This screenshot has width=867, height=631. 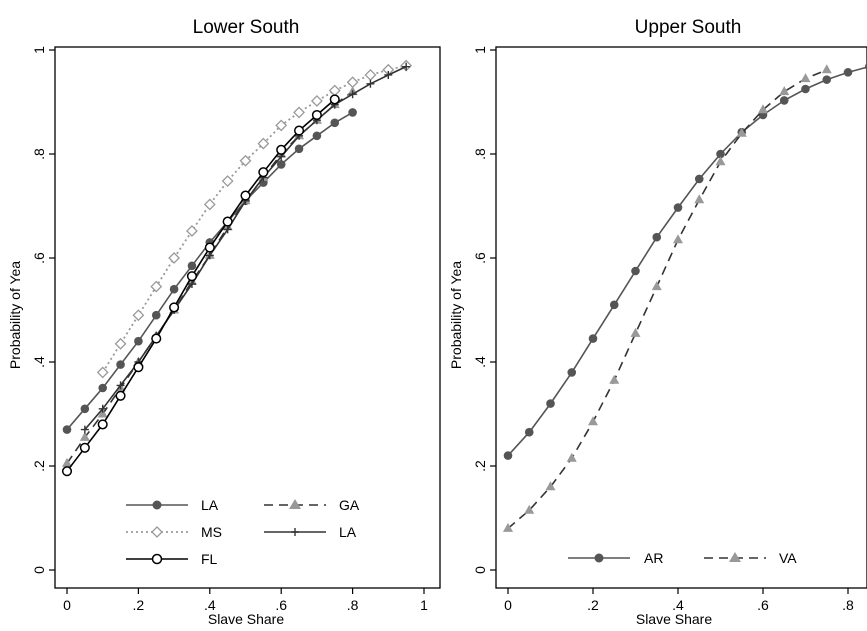 I want to click on legend-entry-ga: GA, so click(x=312, y=505).